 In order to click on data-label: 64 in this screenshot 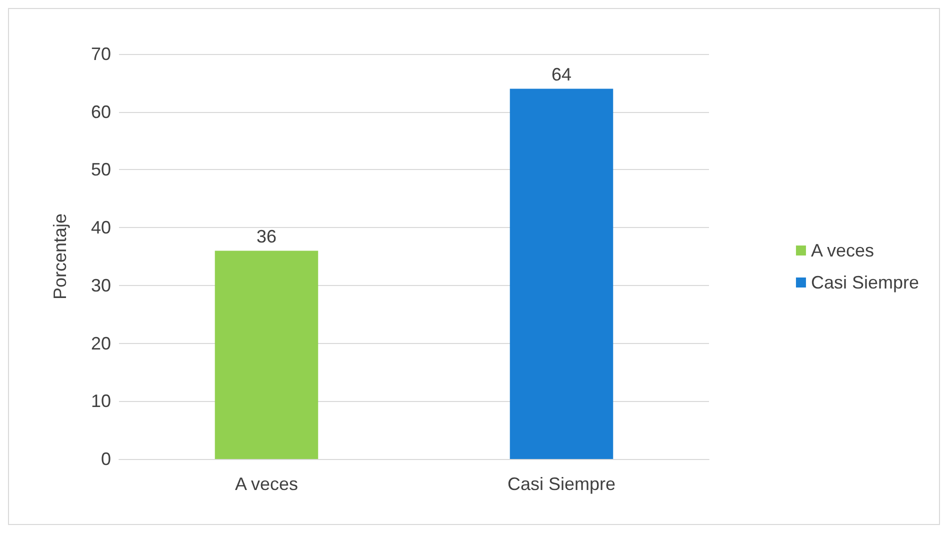, I will do `click(561, 74)`.